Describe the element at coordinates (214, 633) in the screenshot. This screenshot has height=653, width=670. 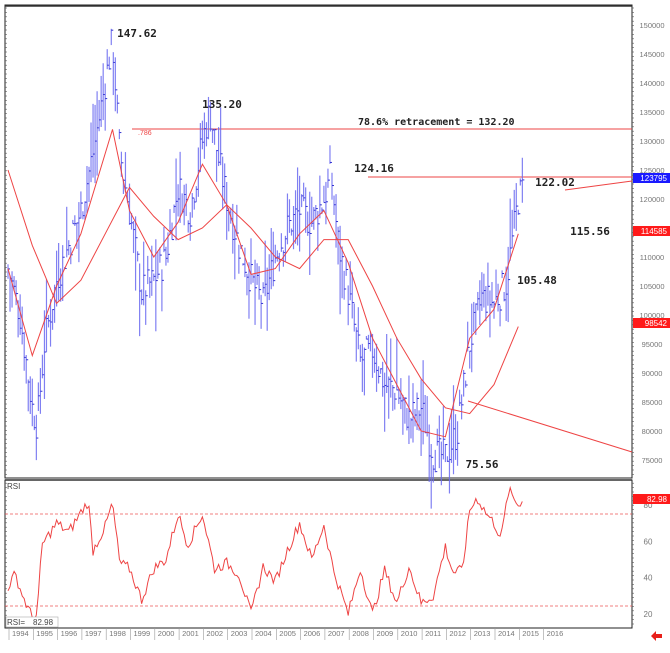
I see `year-tick-label: 2002` at that location.